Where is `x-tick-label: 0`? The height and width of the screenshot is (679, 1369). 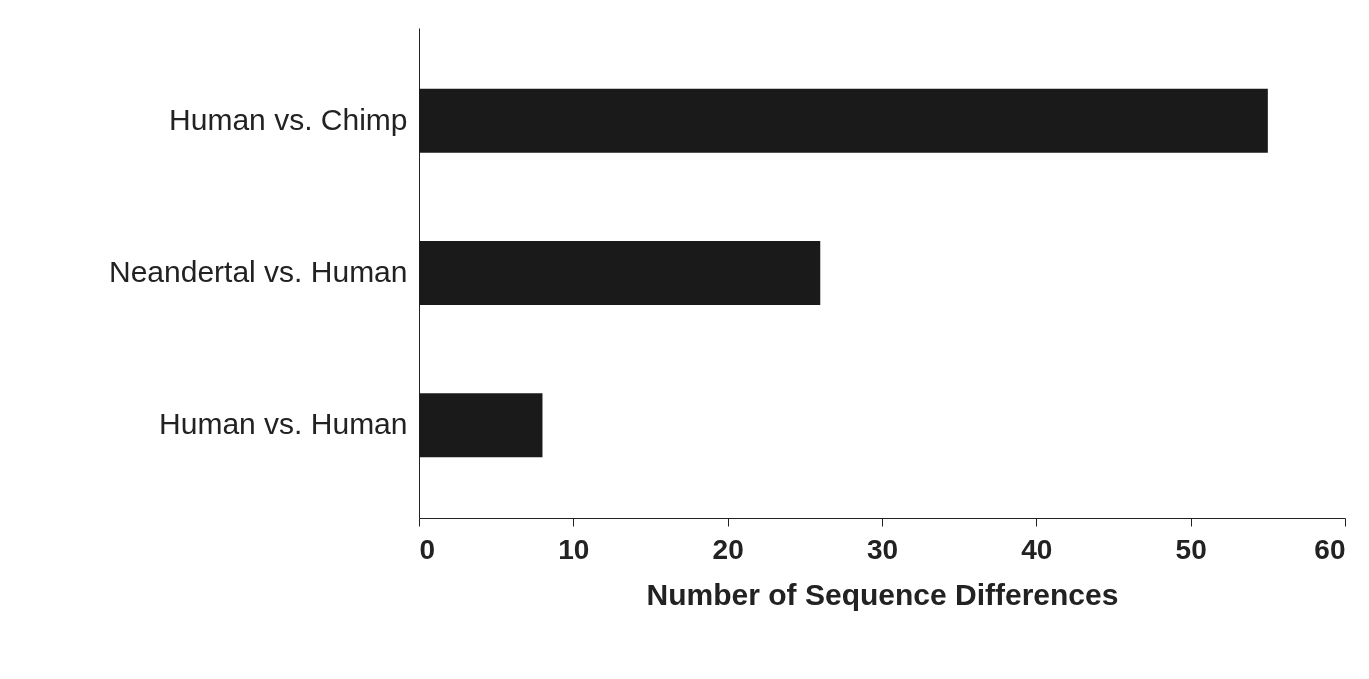
x-tick-label: 0 is located at coordinates (427, 549).